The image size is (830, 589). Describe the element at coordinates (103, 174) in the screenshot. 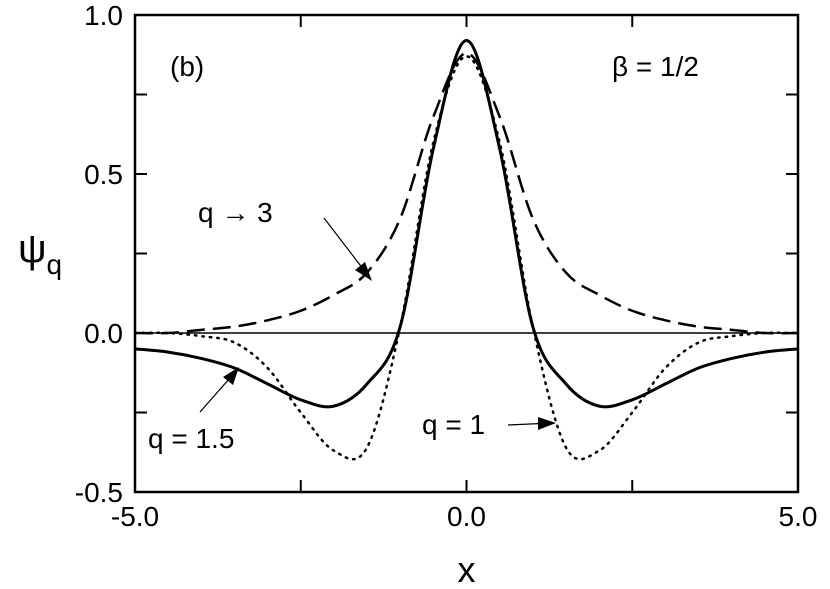

I see `y-tick-label: 0.5` at that location.